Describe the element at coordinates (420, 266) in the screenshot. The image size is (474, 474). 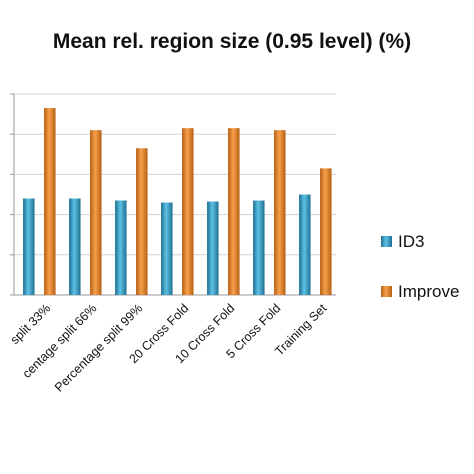
I see `legend: ID3 Improve` at that location.